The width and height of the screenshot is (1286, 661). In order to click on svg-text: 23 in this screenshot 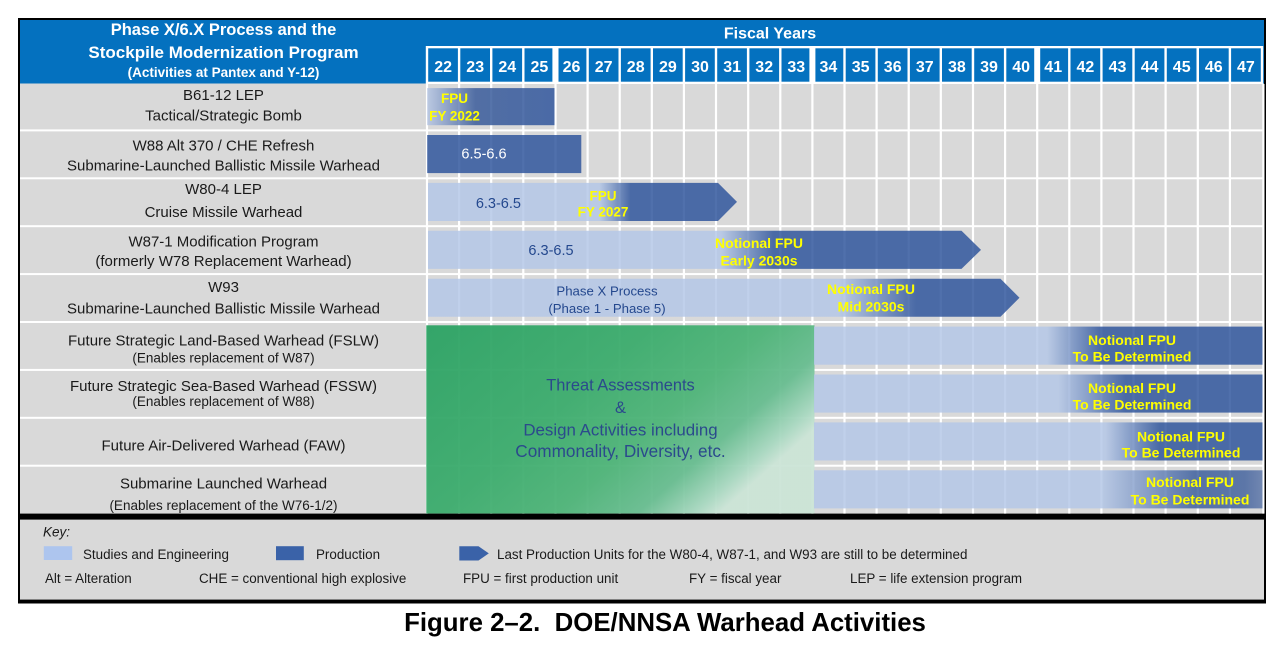, I will do `click(475, 67)`.